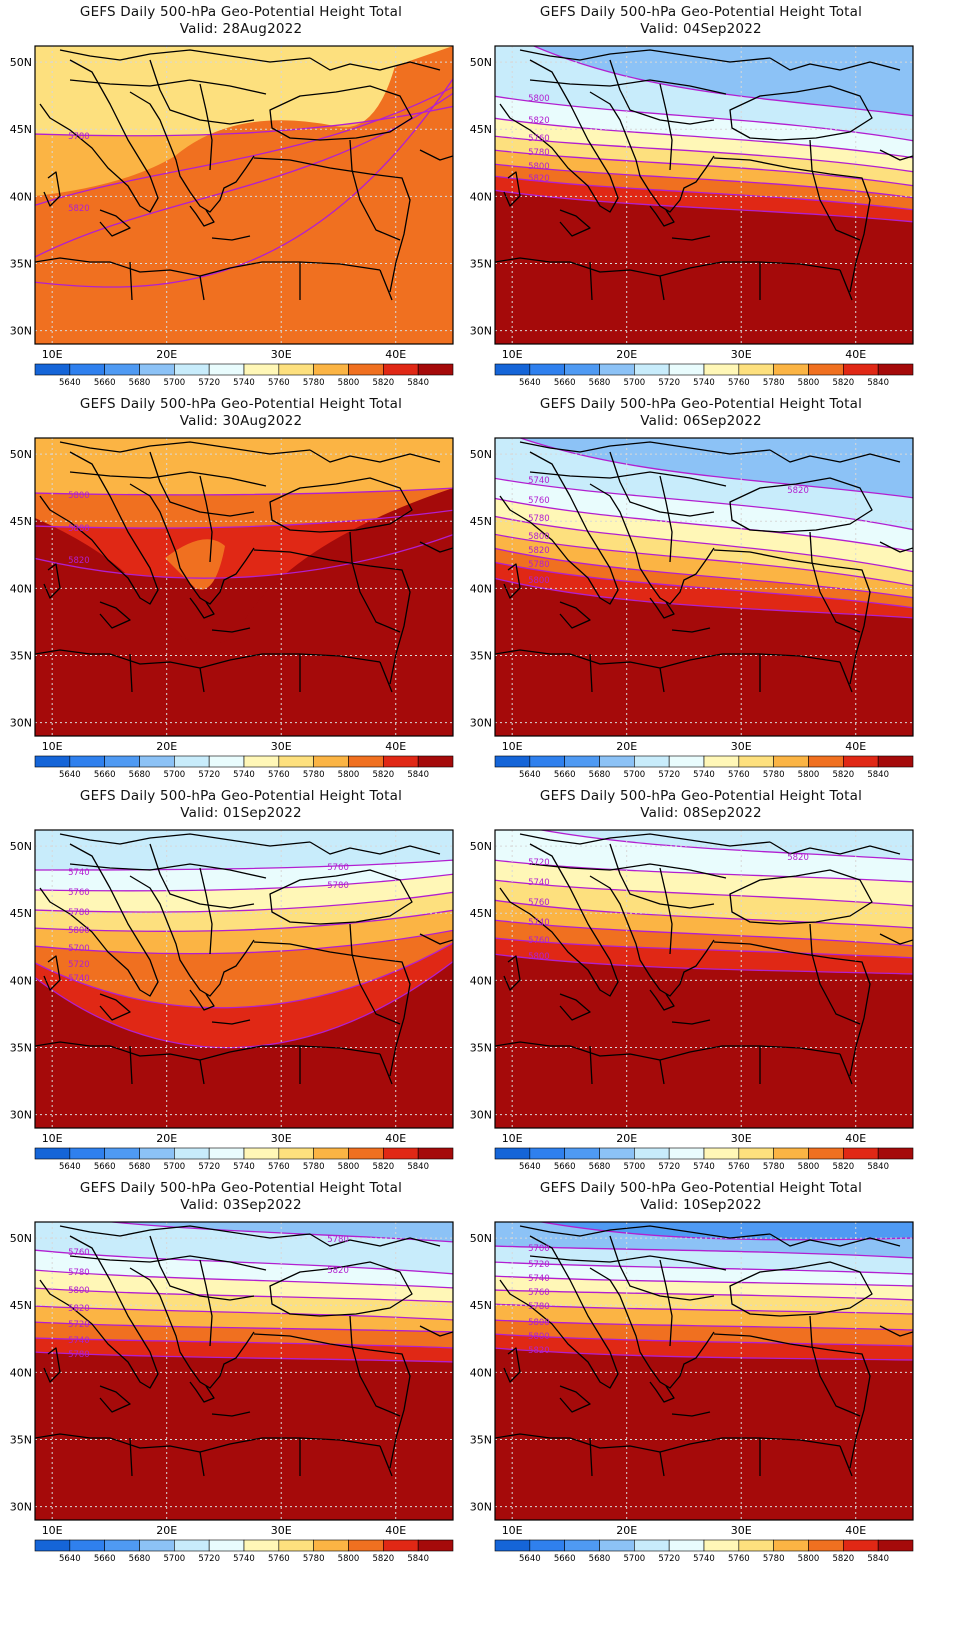 The image size is (964, 1640). What do you see at coordinates (395, 1138) in the screenshot?
I see `lon-label: 40E` at bounding box center [395, 1138].